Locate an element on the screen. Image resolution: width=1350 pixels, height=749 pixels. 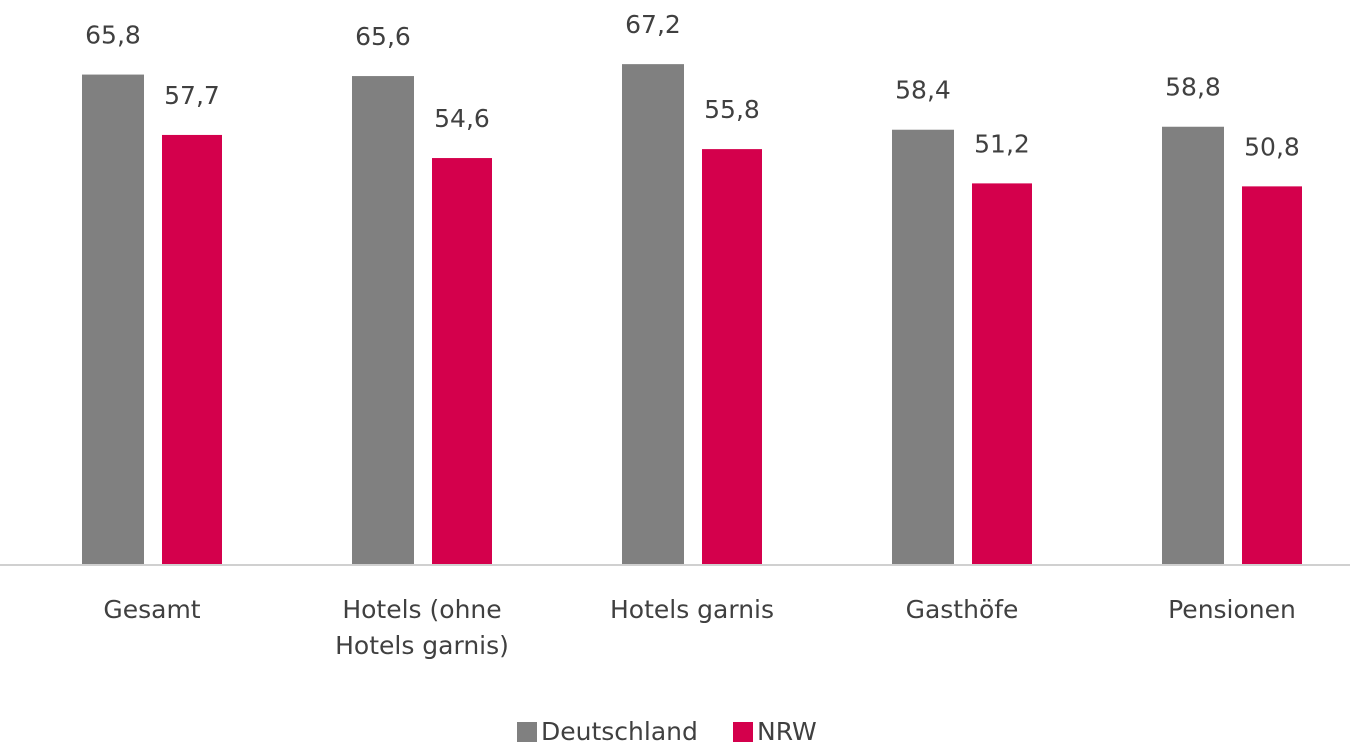
value-label: 55,8 is located at coordinates (732, 109).